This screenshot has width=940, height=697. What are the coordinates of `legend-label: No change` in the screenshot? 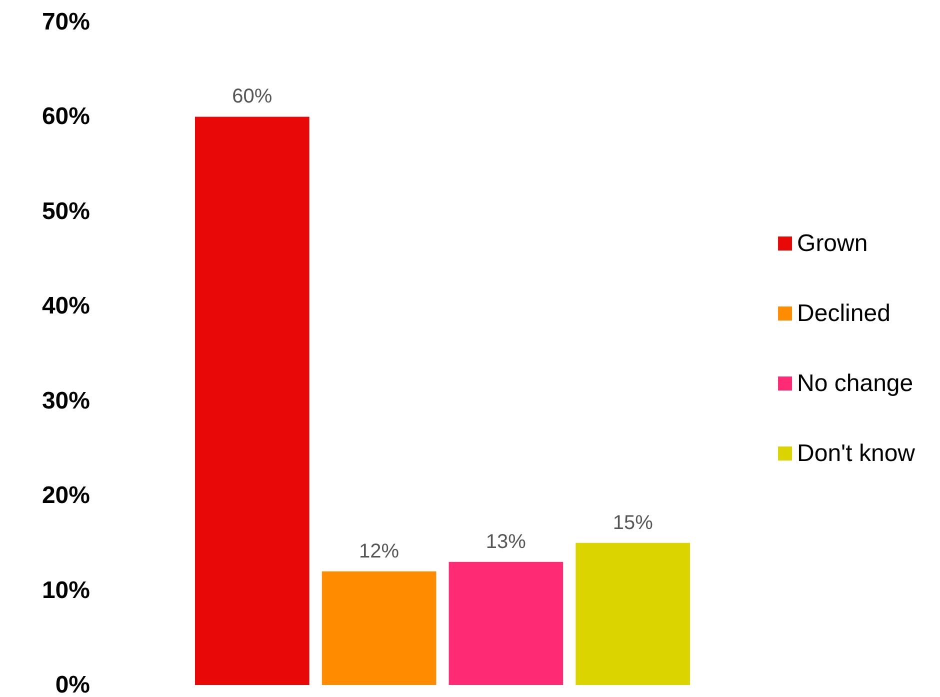 It's located at (855, 383).